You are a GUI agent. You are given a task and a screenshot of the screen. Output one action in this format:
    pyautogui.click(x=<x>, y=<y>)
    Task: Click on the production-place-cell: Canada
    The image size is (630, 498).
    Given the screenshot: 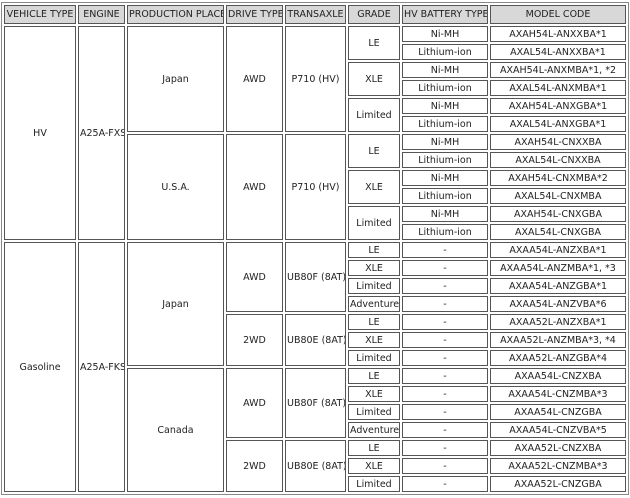 What is the action you would take?
    pyautogui.click(x=175, y=430)
    